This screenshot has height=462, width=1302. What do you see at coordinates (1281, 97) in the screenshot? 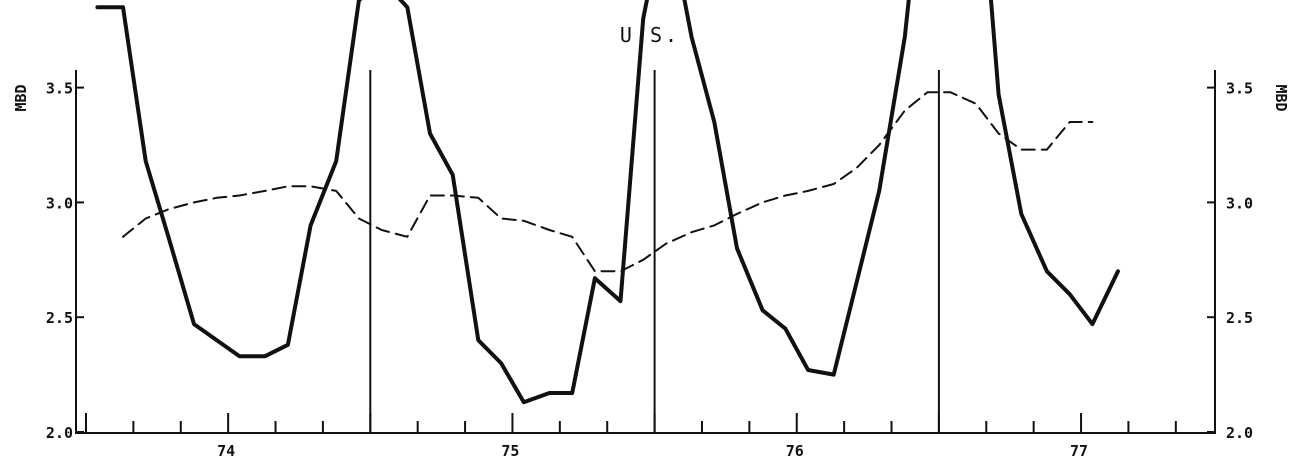
I see `y-axis-label-right: MBD` at bounding box center [1281, 97].